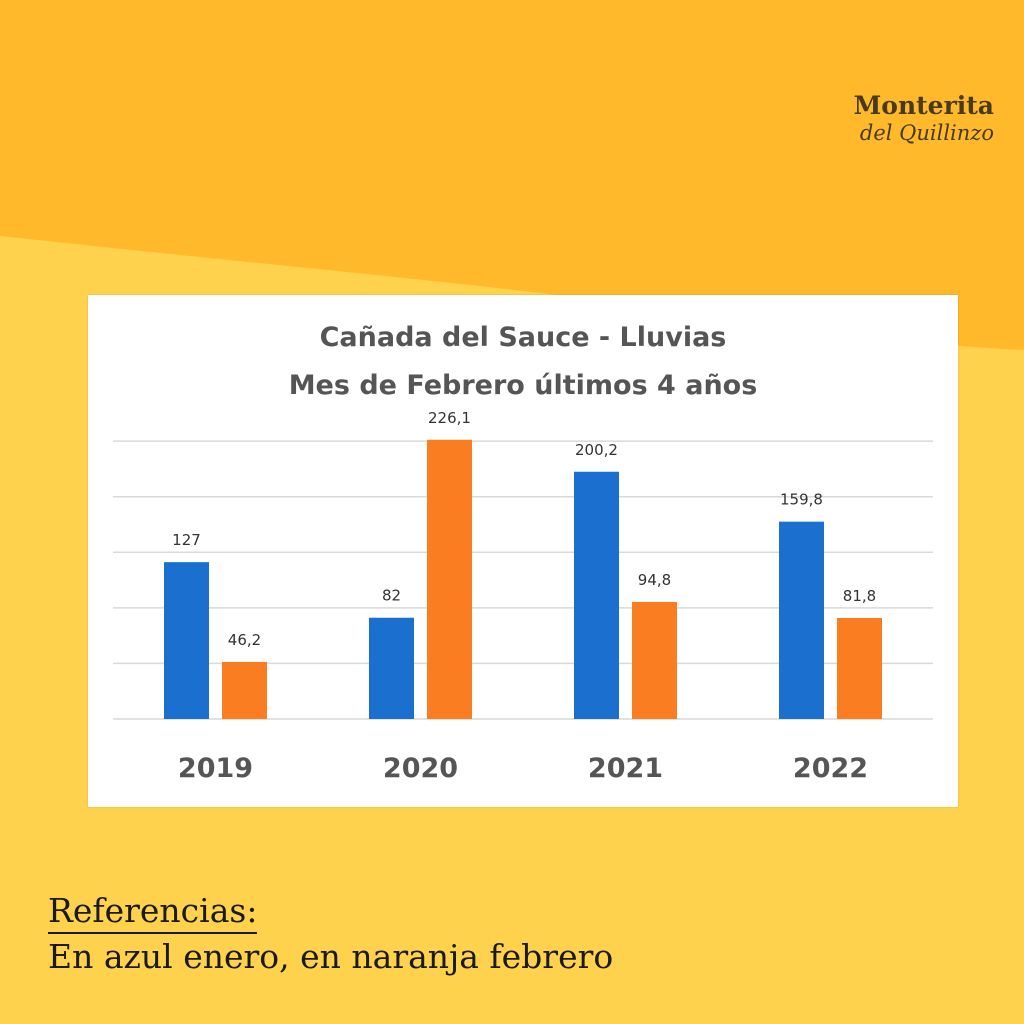  Describe the element at coordinates (923, 105) in the screenshot. I see `brand-name: Monterita` at that location.